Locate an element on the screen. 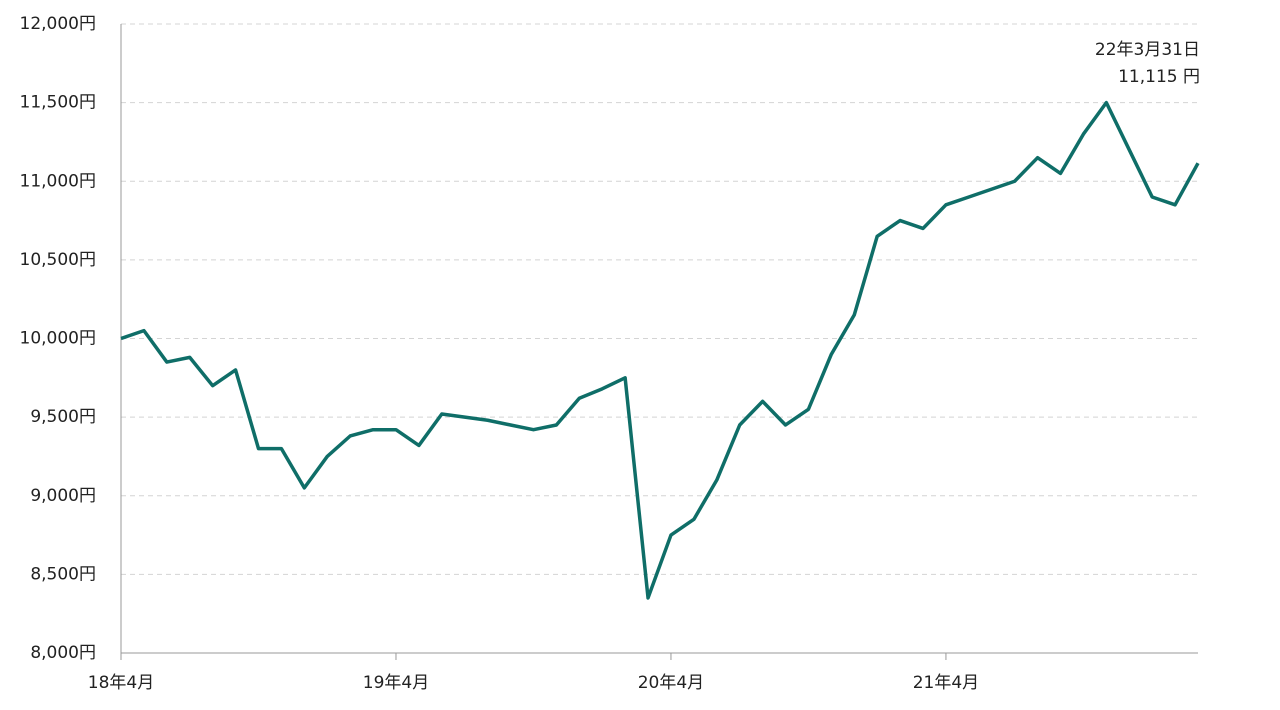 The width and height of the screenshot is (1280, 710). y-tick-label: 8,000円 is located at coordinates (63, 653).